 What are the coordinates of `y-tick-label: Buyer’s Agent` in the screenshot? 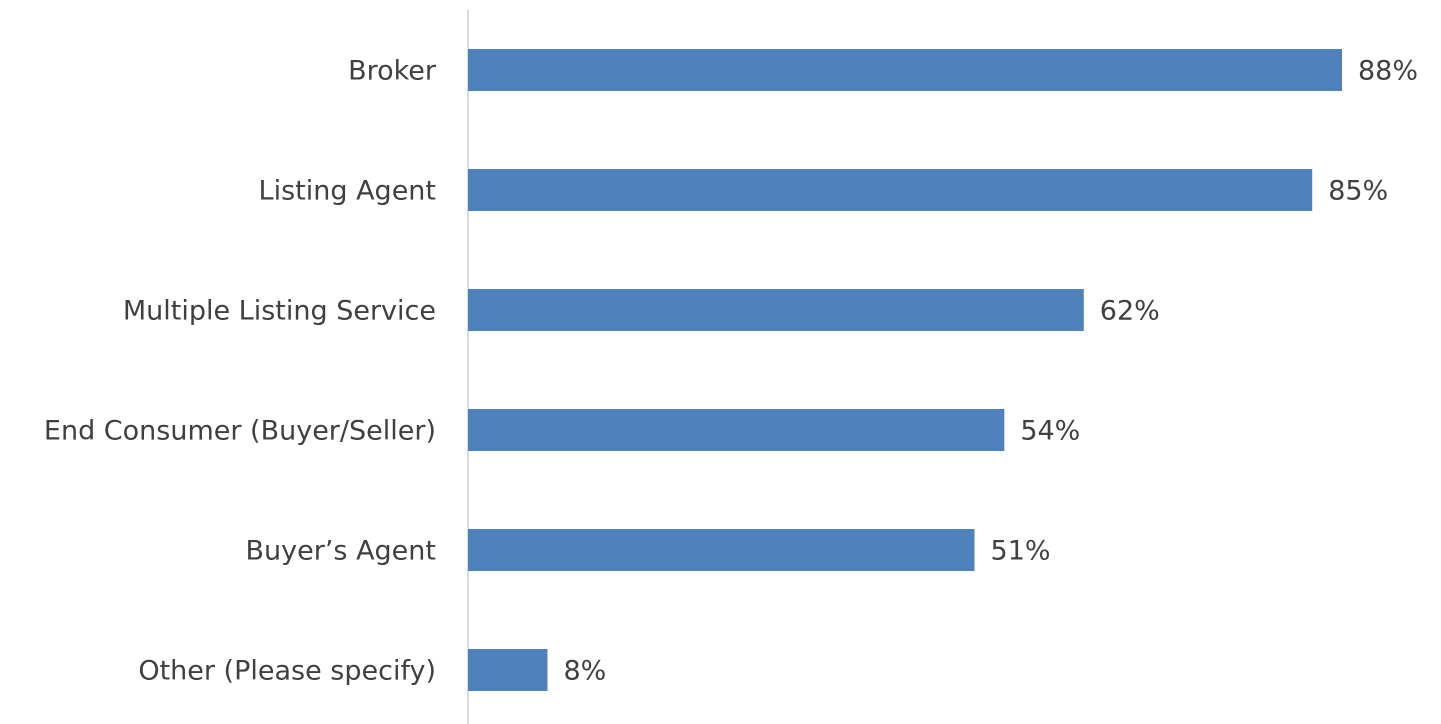 It's located at (341, 551).